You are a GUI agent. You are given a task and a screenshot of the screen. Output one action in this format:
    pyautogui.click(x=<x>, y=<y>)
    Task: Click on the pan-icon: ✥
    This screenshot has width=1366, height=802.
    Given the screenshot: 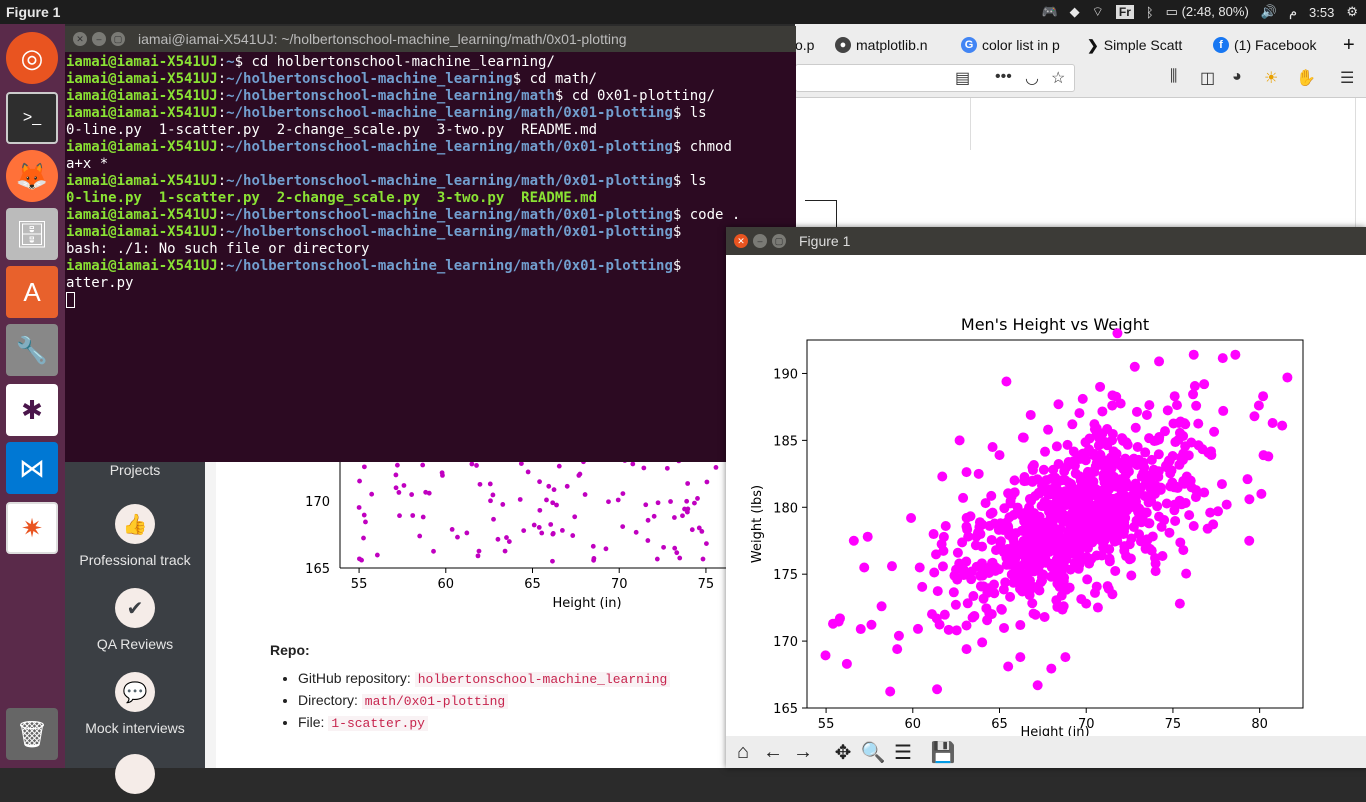 What is the action you would take?
    pyautogui.click(x=843, y=752)
    